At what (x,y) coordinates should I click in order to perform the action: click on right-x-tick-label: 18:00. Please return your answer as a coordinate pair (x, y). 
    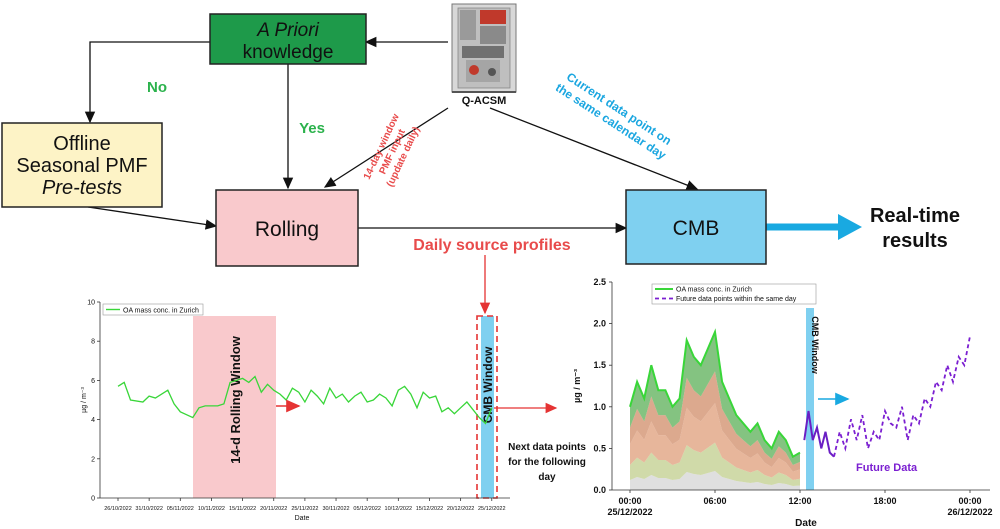
    Looking at the image, I should click on (884, 501).